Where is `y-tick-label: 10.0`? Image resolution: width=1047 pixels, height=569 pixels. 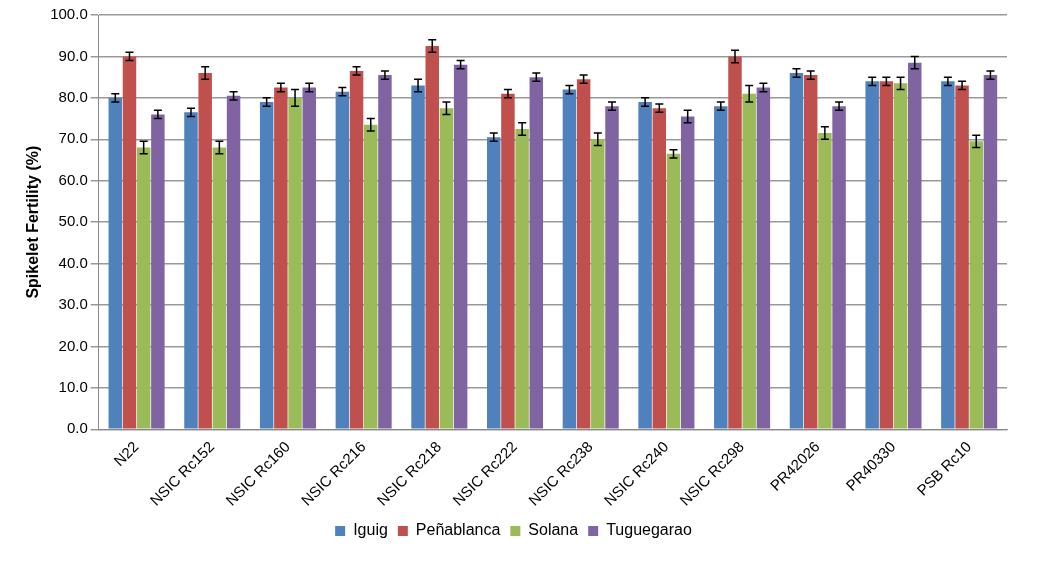 y-tick-label: 10.0 is located at coordinates (73, 387).